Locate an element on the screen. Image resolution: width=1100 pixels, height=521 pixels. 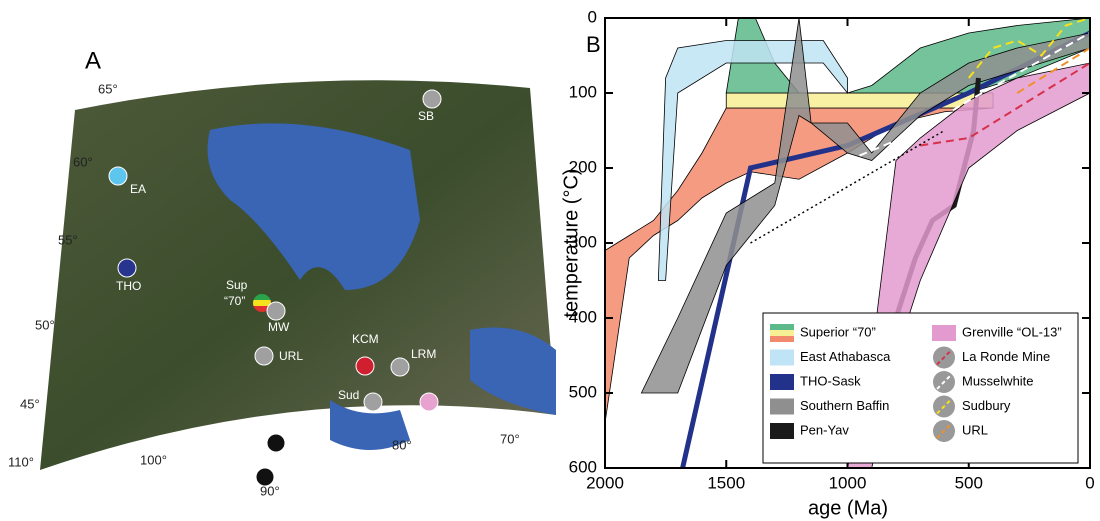
site-label: URL is located at coordinates (291, 356).